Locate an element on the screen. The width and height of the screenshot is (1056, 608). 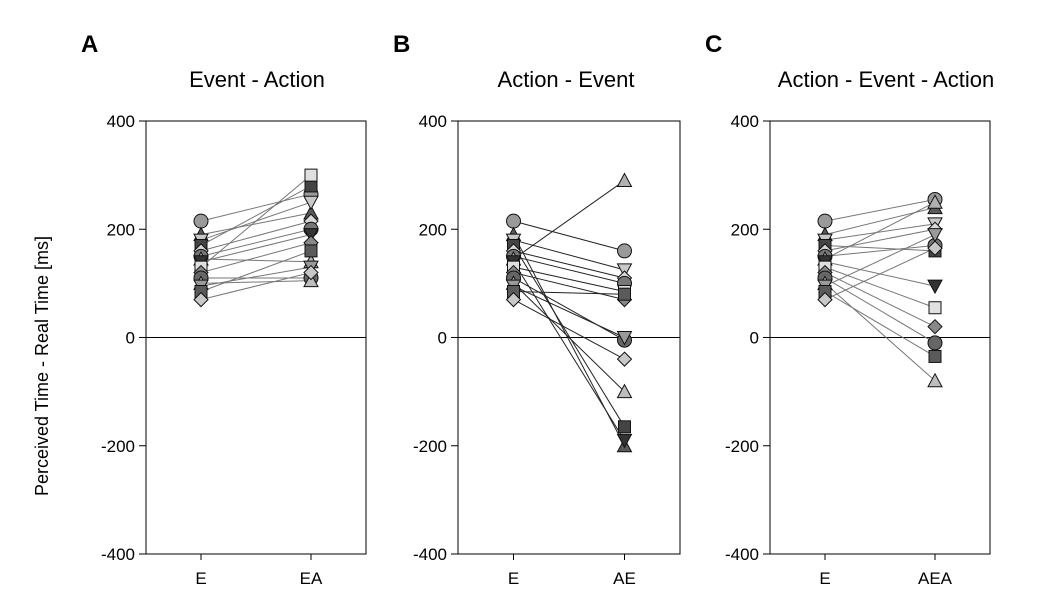
x-tick-label: AEA is located at coordinates (935, 578).